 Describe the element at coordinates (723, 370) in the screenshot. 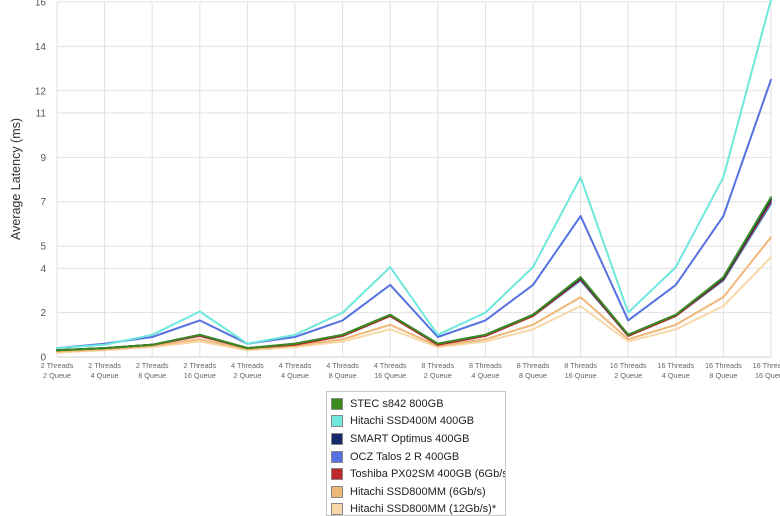

I see `x-tick-label: 16 Threads 8 Queue` at that location.